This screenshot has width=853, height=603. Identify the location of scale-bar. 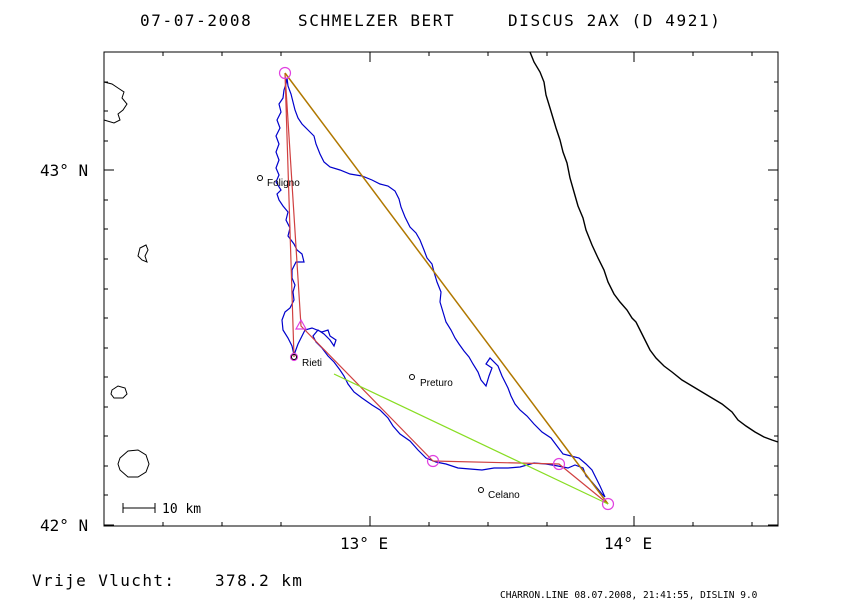
(139, 508).